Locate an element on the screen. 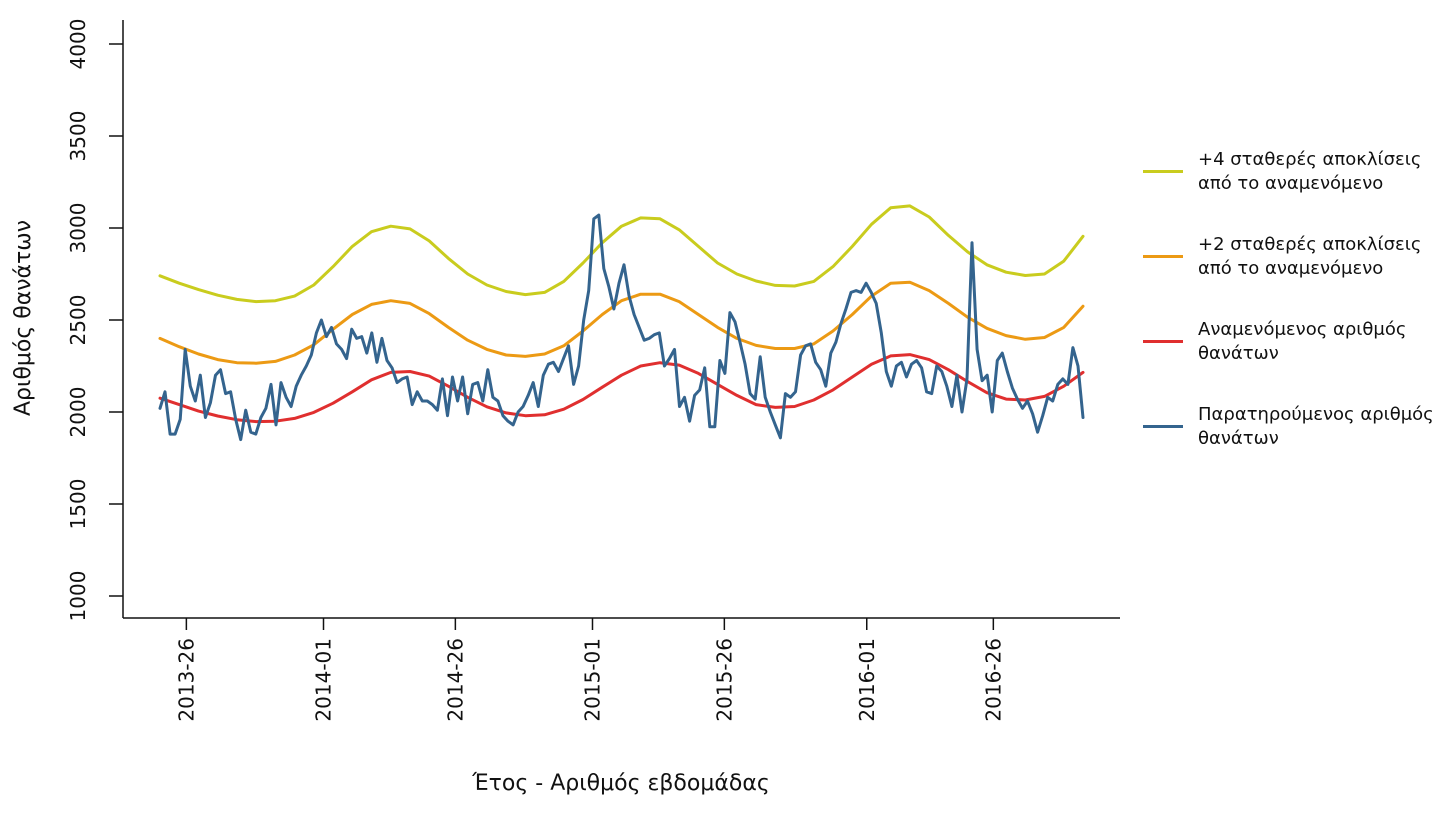 The image size is (1448, 821). x-tick-label: 2014-26 is located at coordinates (455, 680).